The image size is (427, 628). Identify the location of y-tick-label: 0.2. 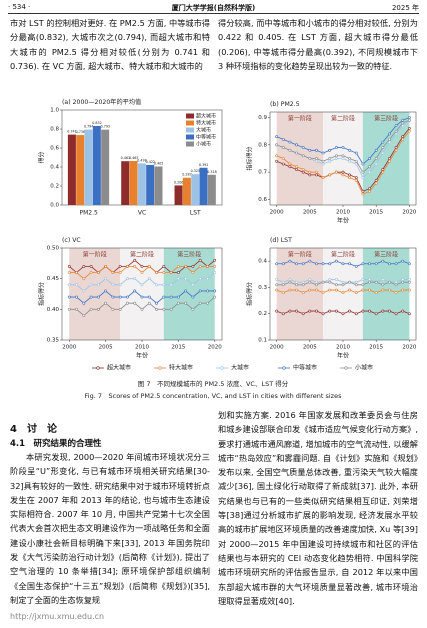
(54, 187).